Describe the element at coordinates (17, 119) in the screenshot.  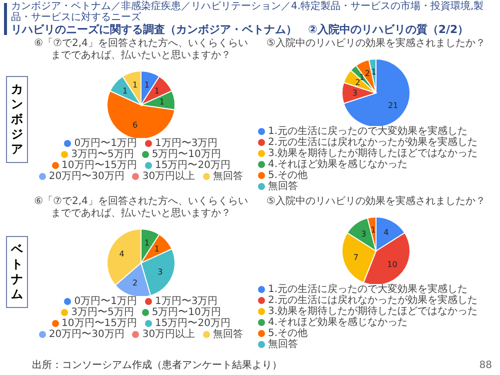
I see `text: カンボジア` at that location.